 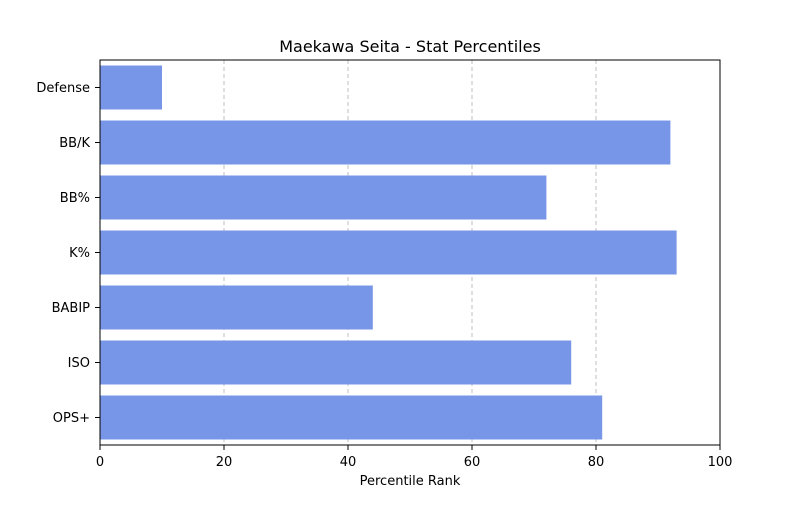 I want to click on x-tick-label: 80, so click(x=596, y=462).